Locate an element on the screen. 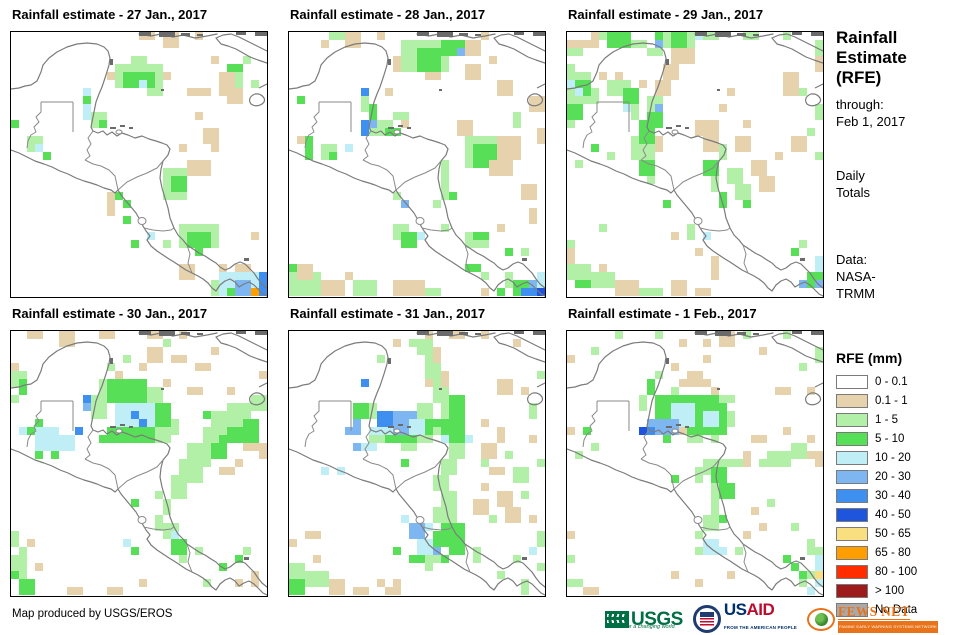 The image size is (970, 635). data-source: Data: NASA-TRMM is located at coordinates (862, 276).